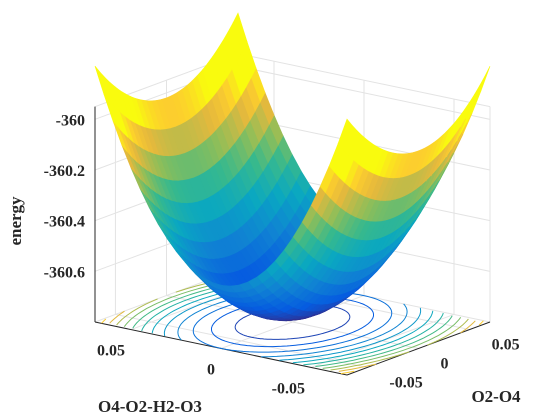  I want to click on surface-patch, so click(102, 83).